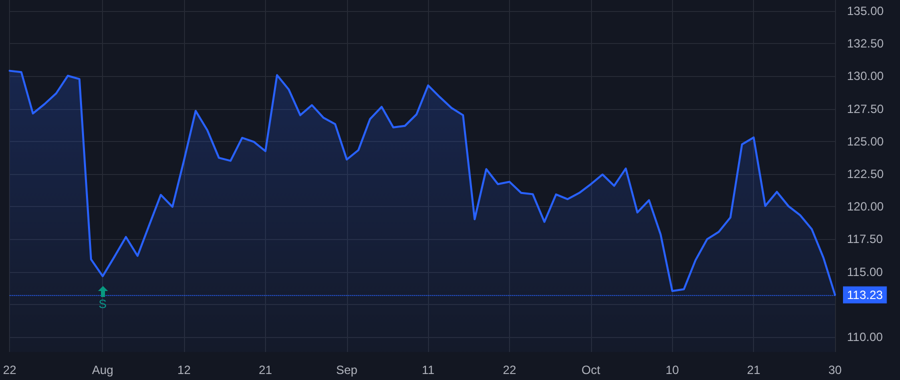 Image resolution: width=900 pixels, height=380 pixels. Describe the element at coordinates (865, 337) in the screenshot. I see `y-tick-label: 110.00` at that location.